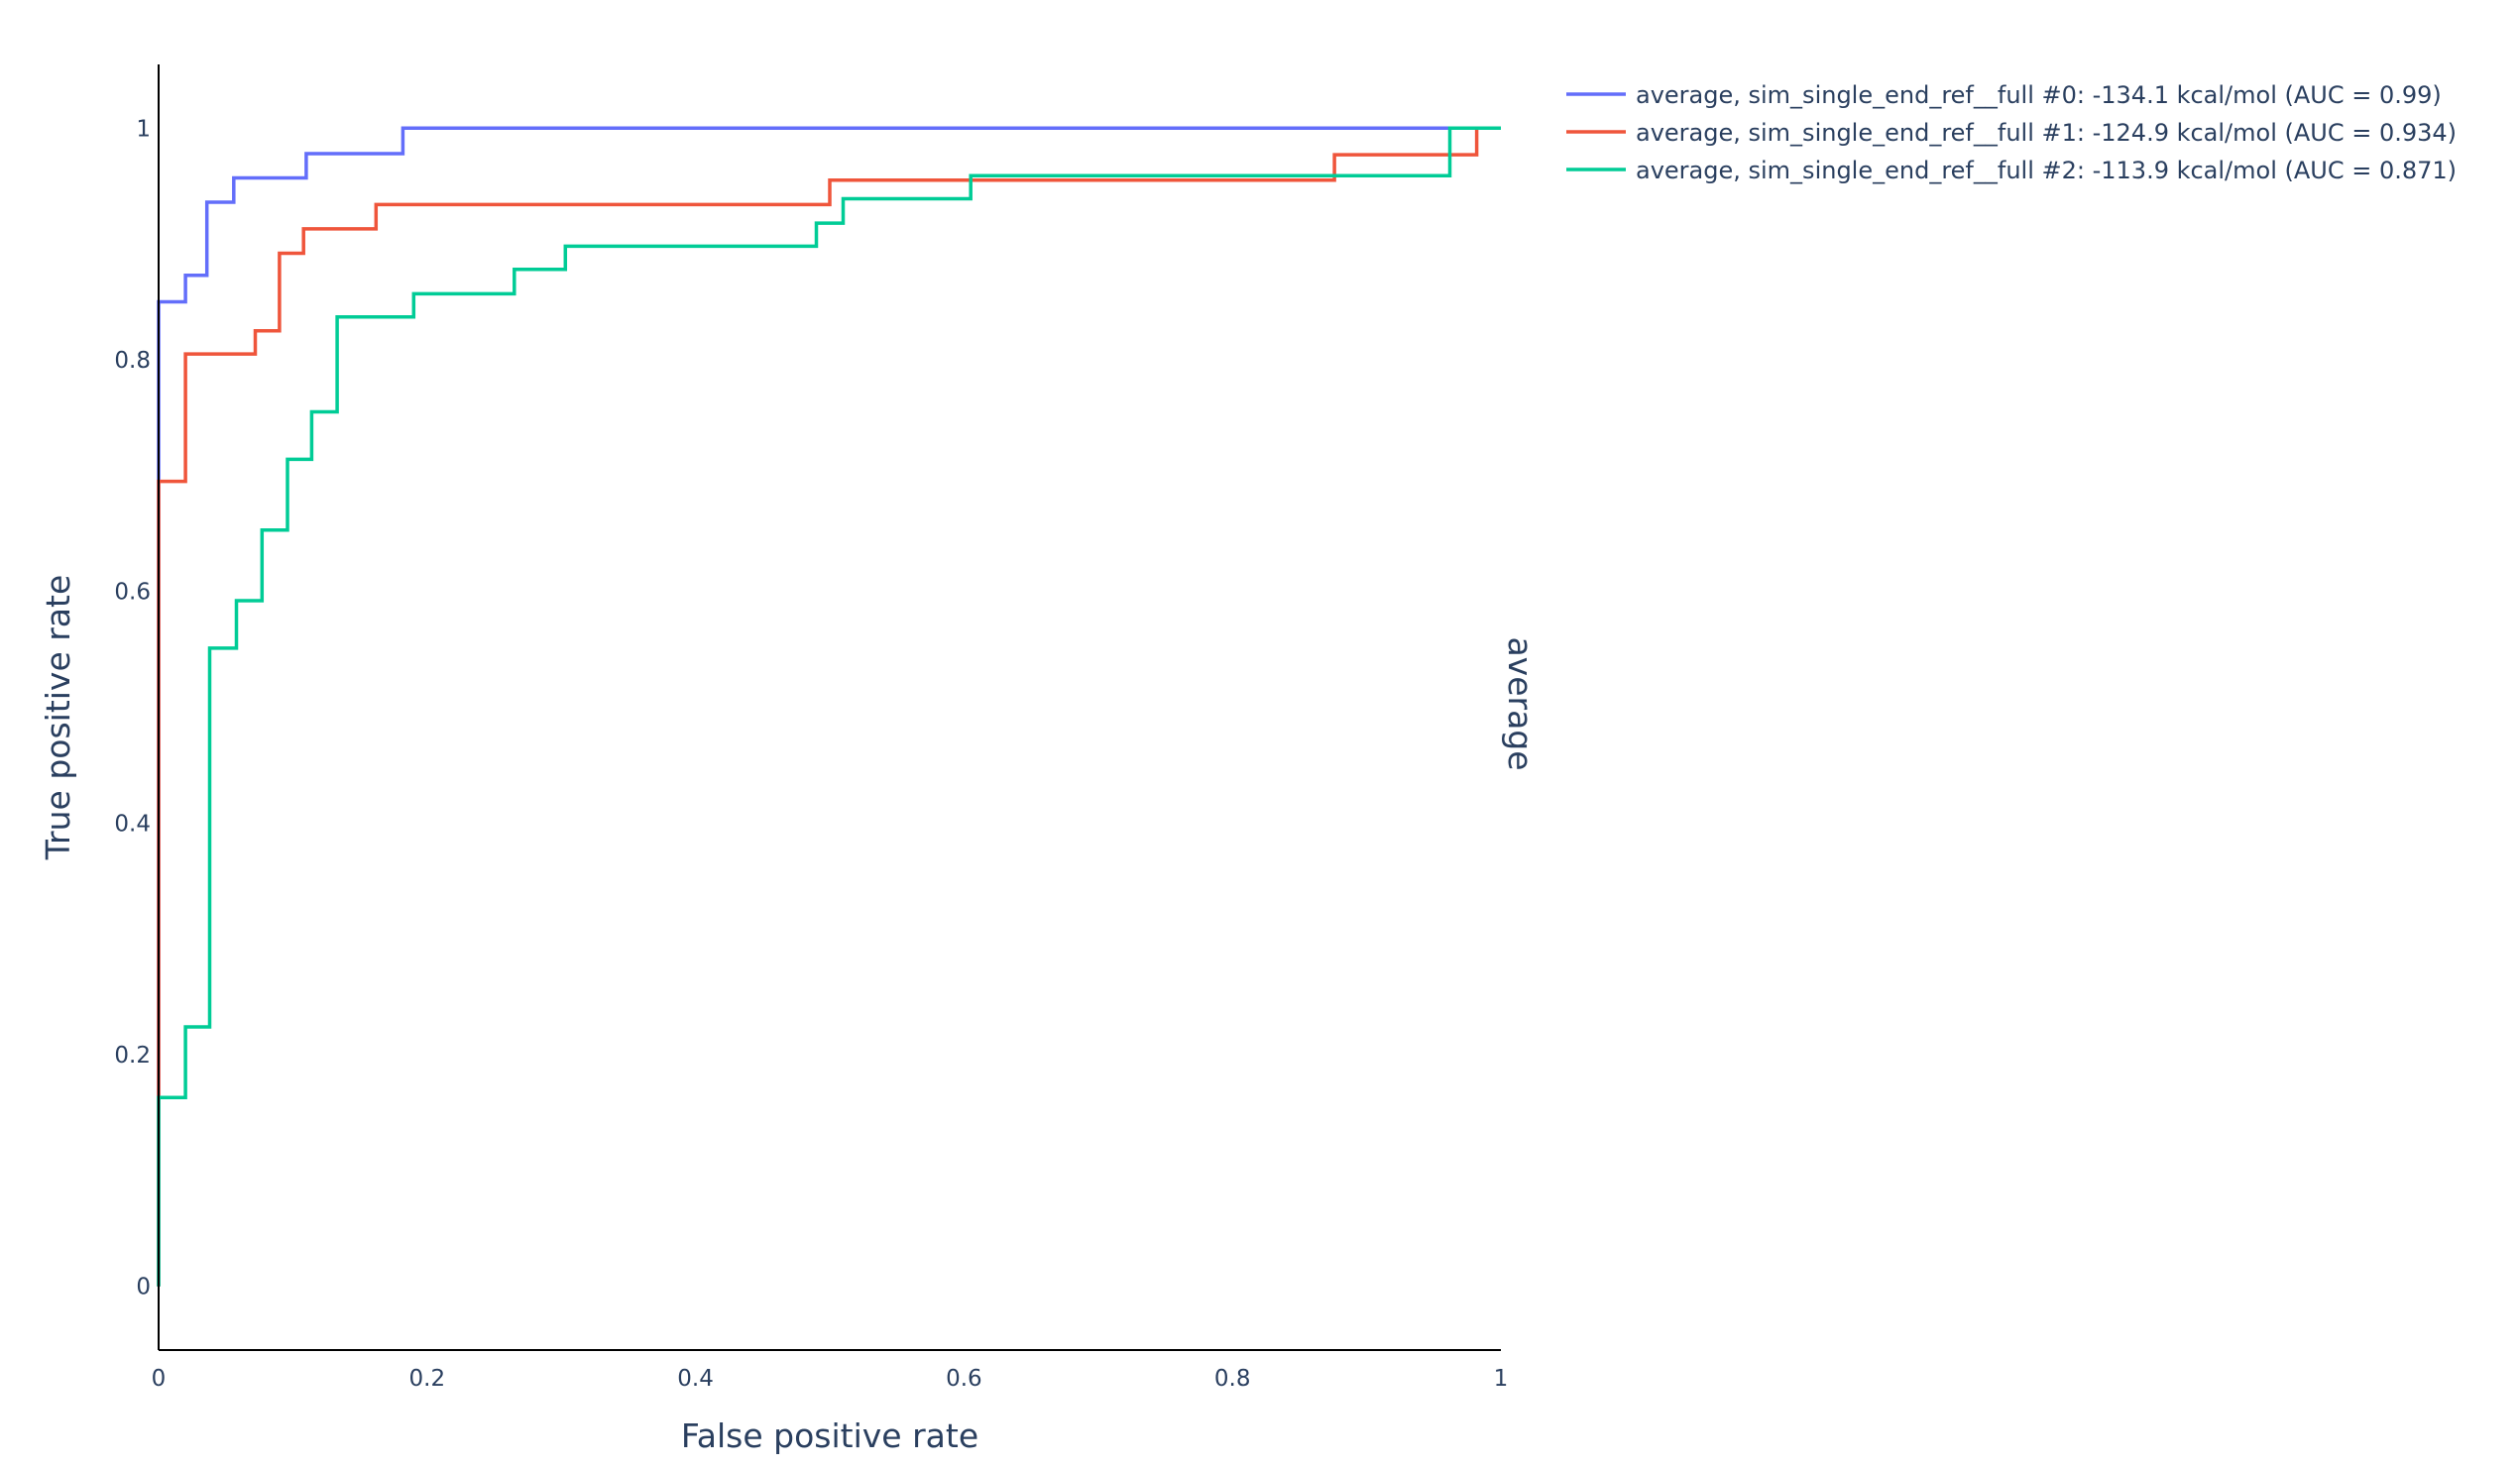  I want to click on y-tick-label: 0, so click(143, 1287).